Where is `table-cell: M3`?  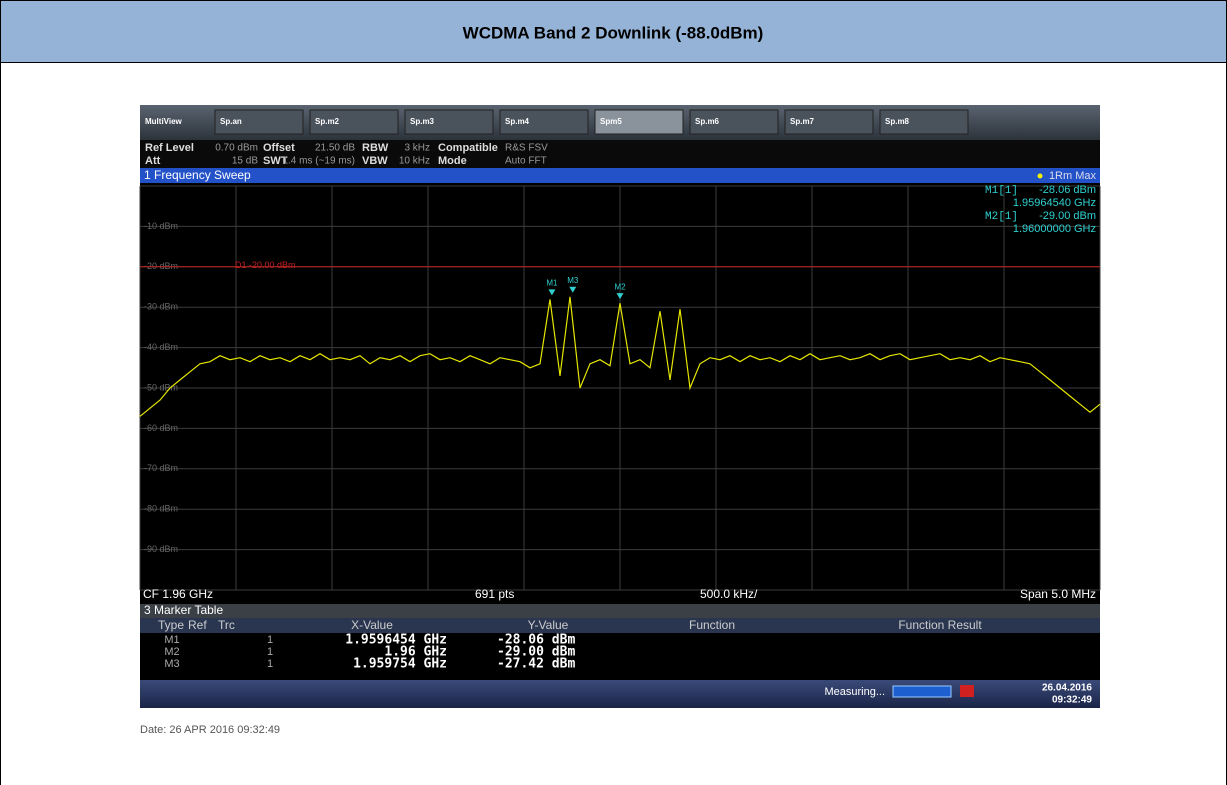 table-cell: M3 is located at coordinates (171, 664).